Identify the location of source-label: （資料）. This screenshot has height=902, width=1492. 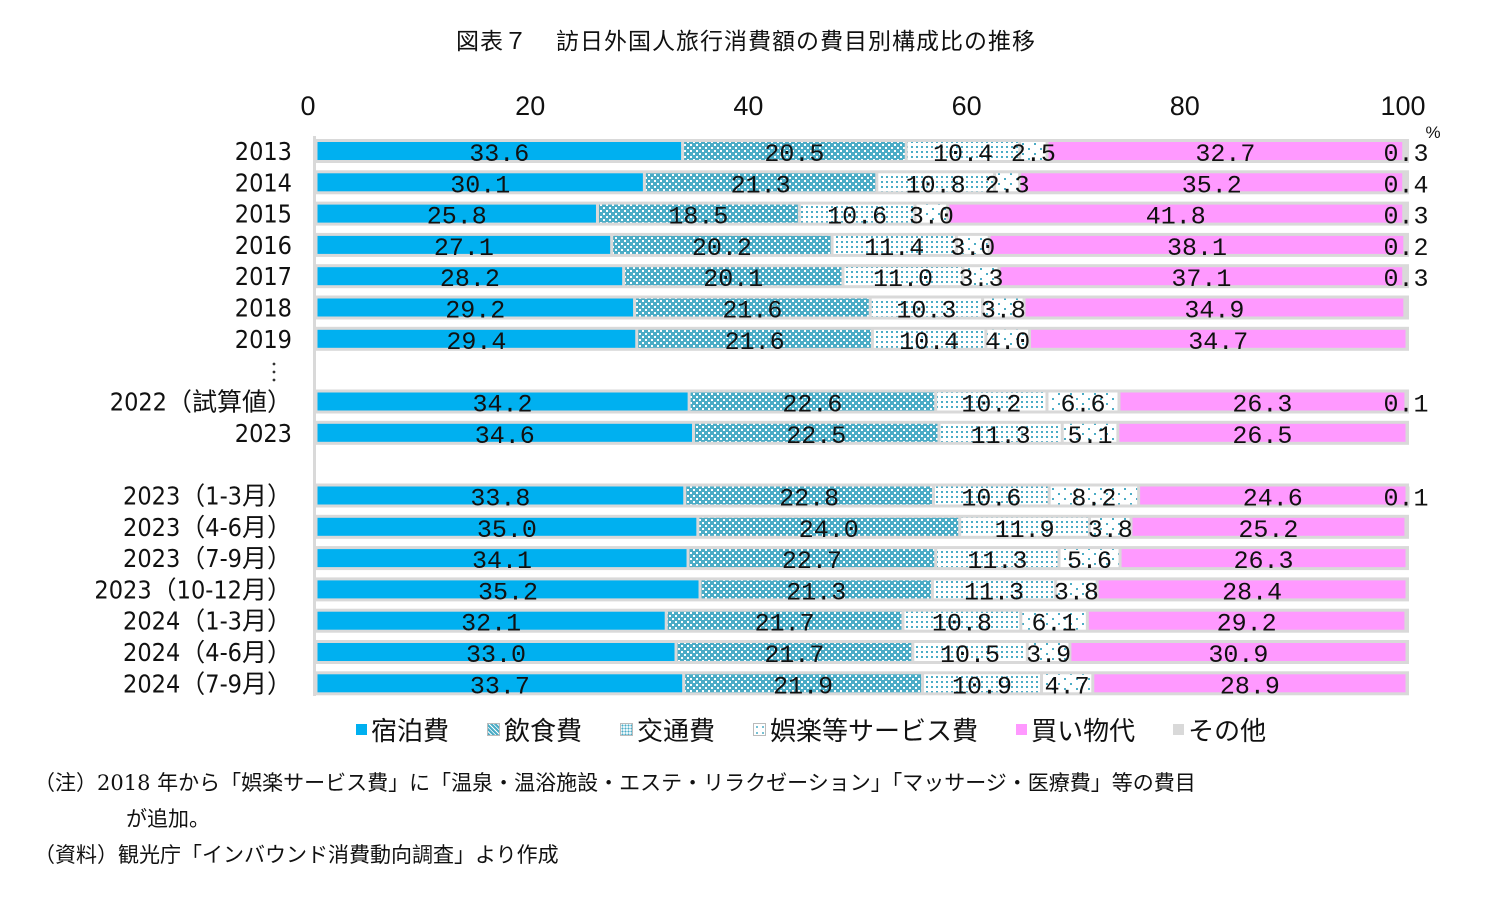
(76, 855).